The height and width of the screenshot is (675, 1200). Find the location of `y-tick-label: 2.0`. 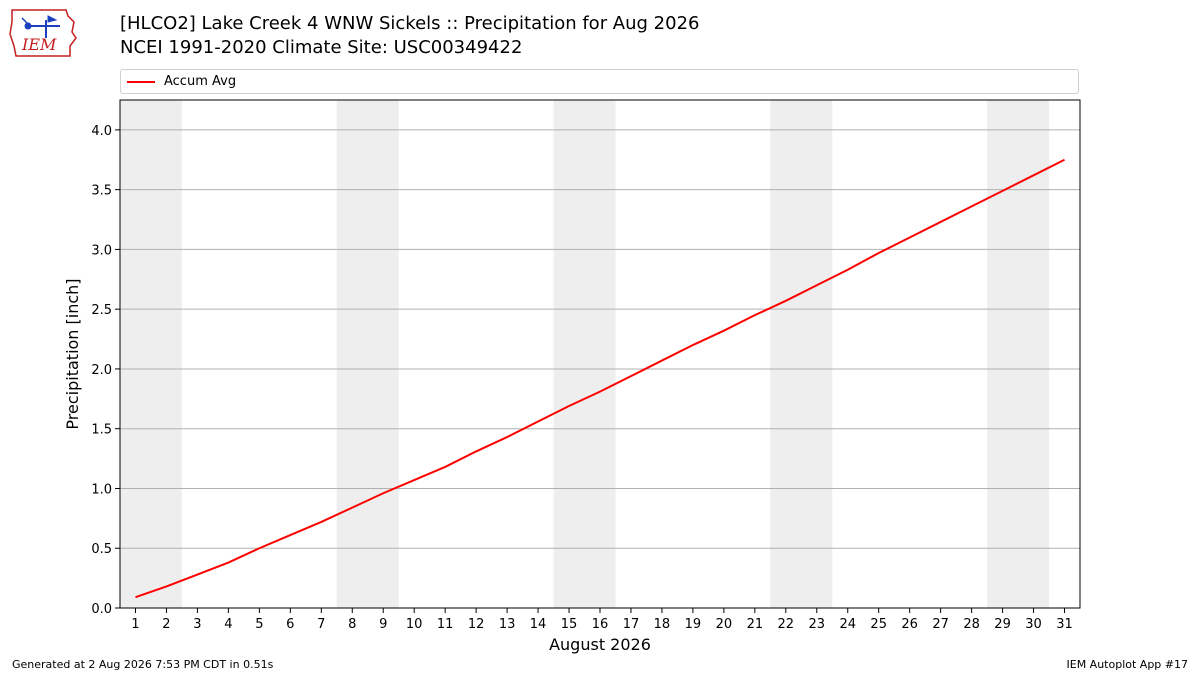

y-tick-label: 2.0 is located at coordinates (101, 370).